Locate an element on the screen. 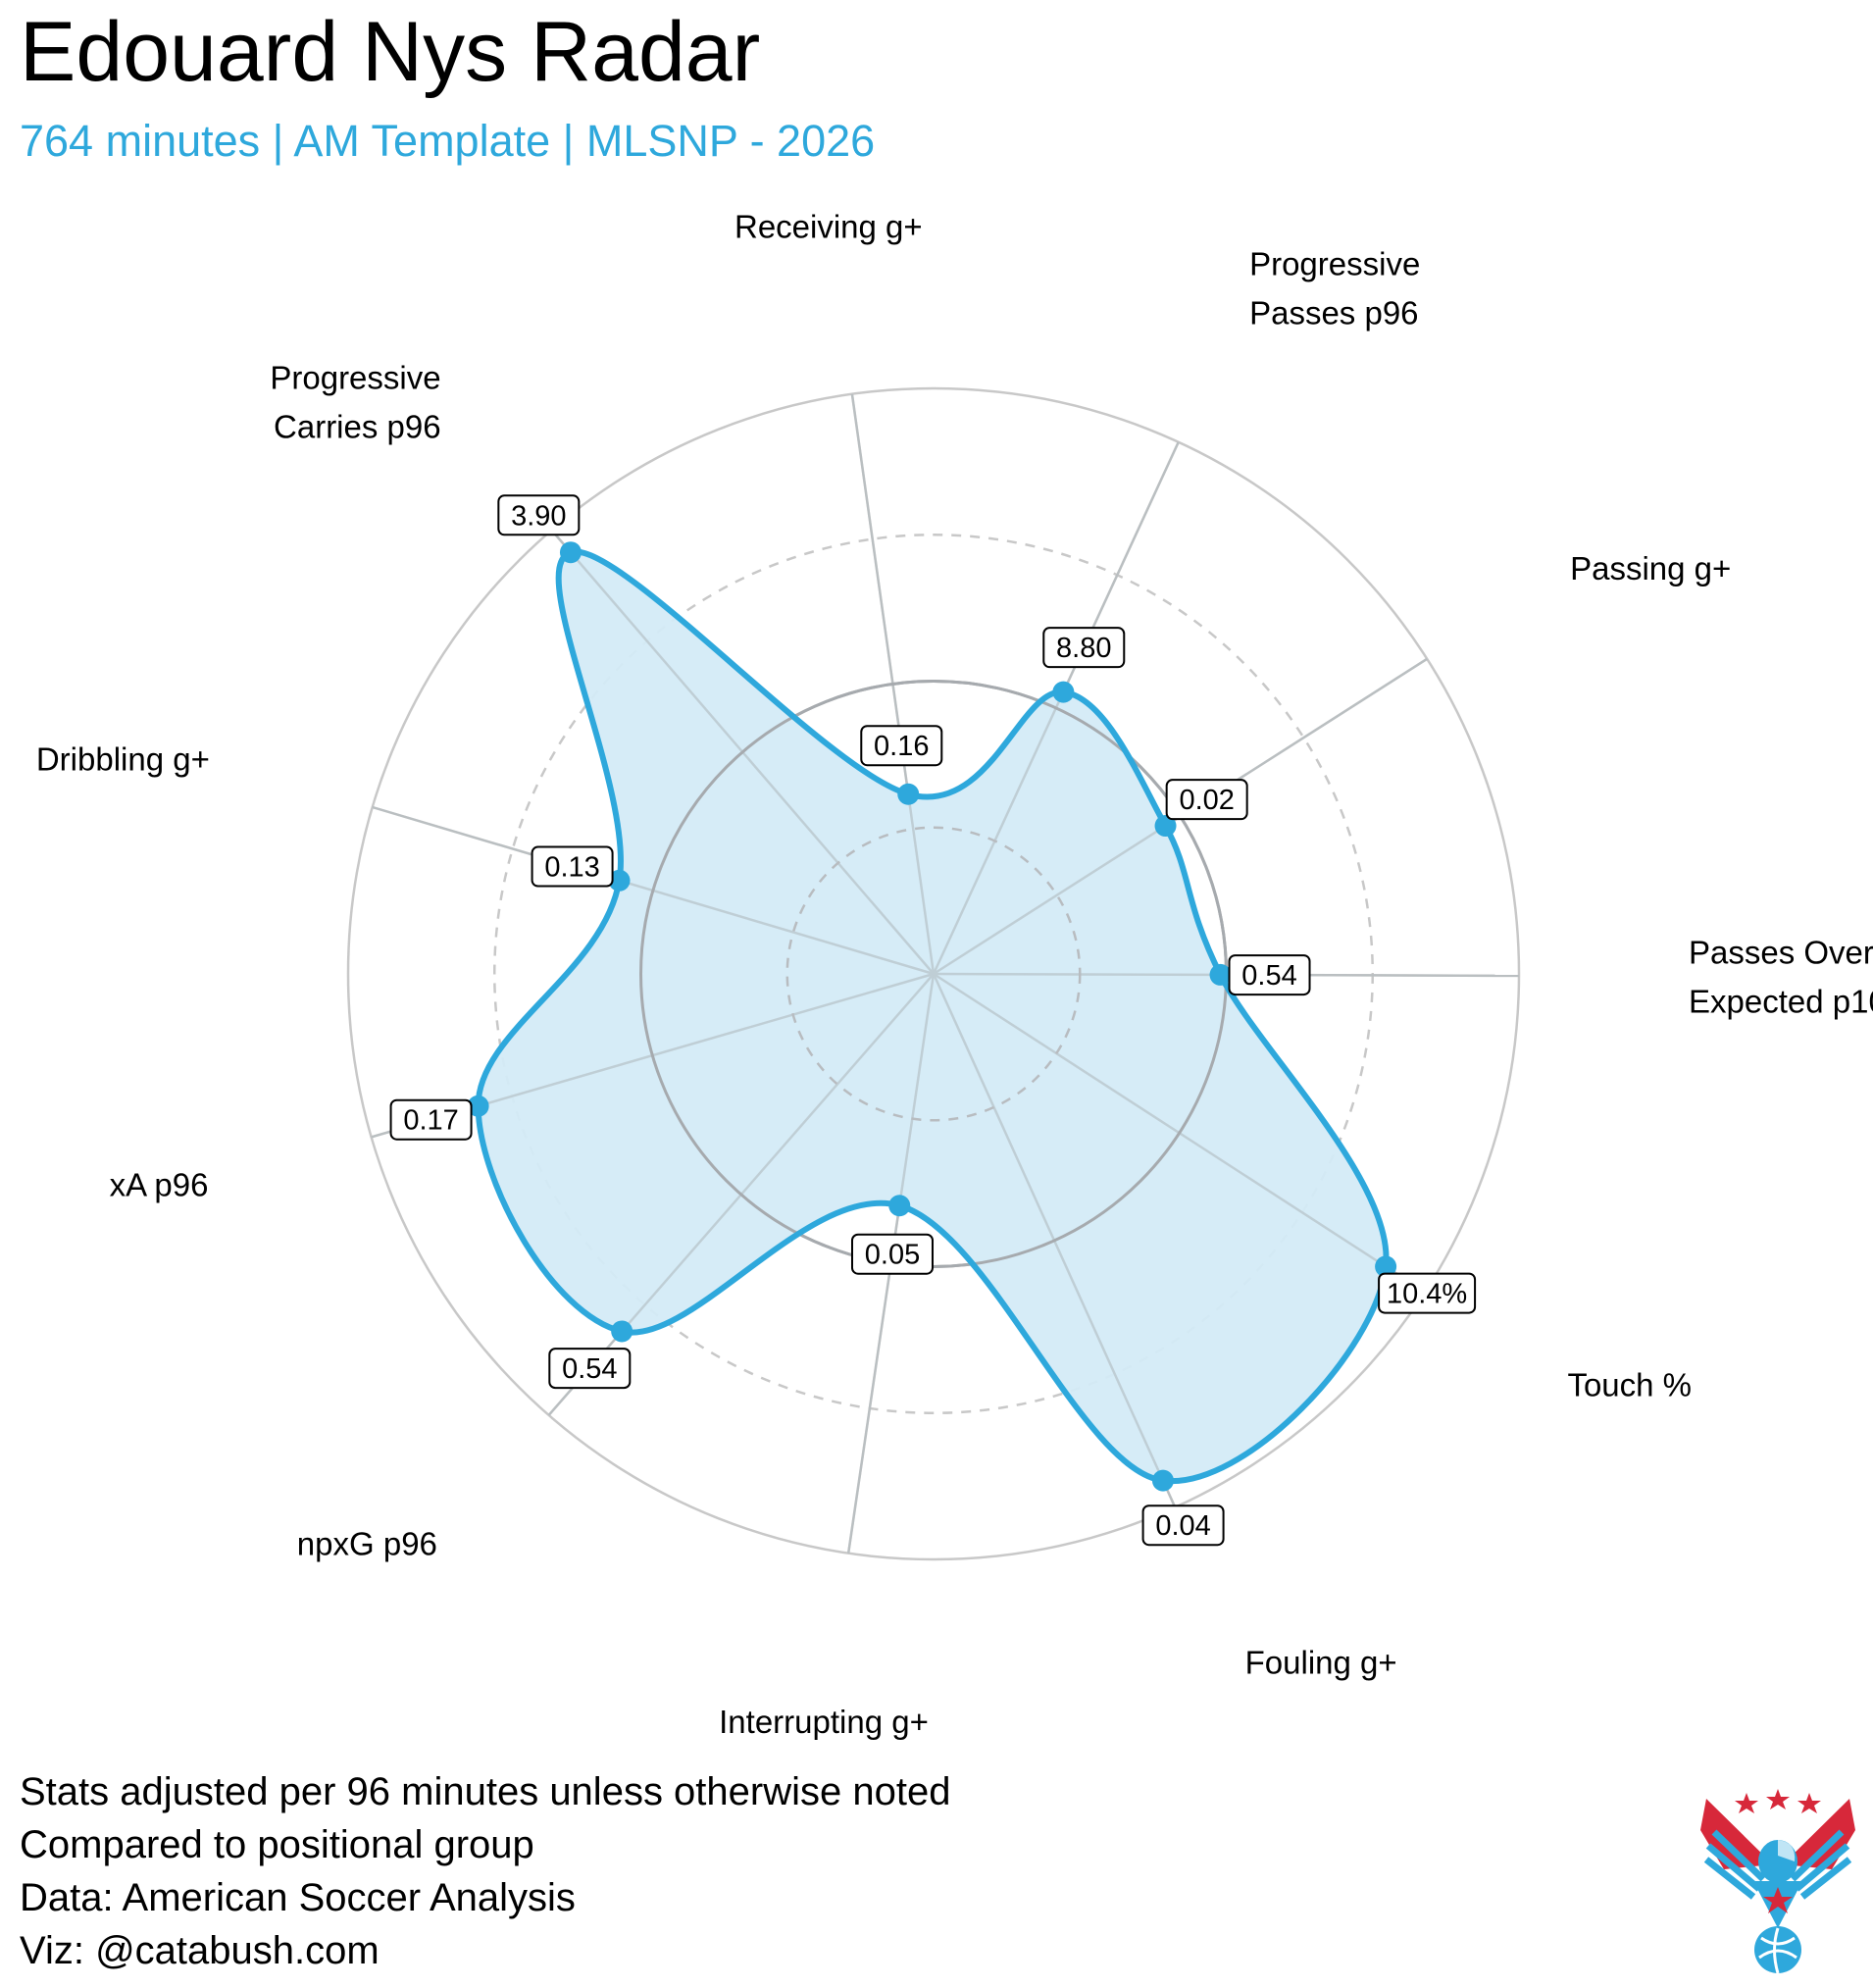  radar-ring-25-overlay is located at coordinates (933, 974).